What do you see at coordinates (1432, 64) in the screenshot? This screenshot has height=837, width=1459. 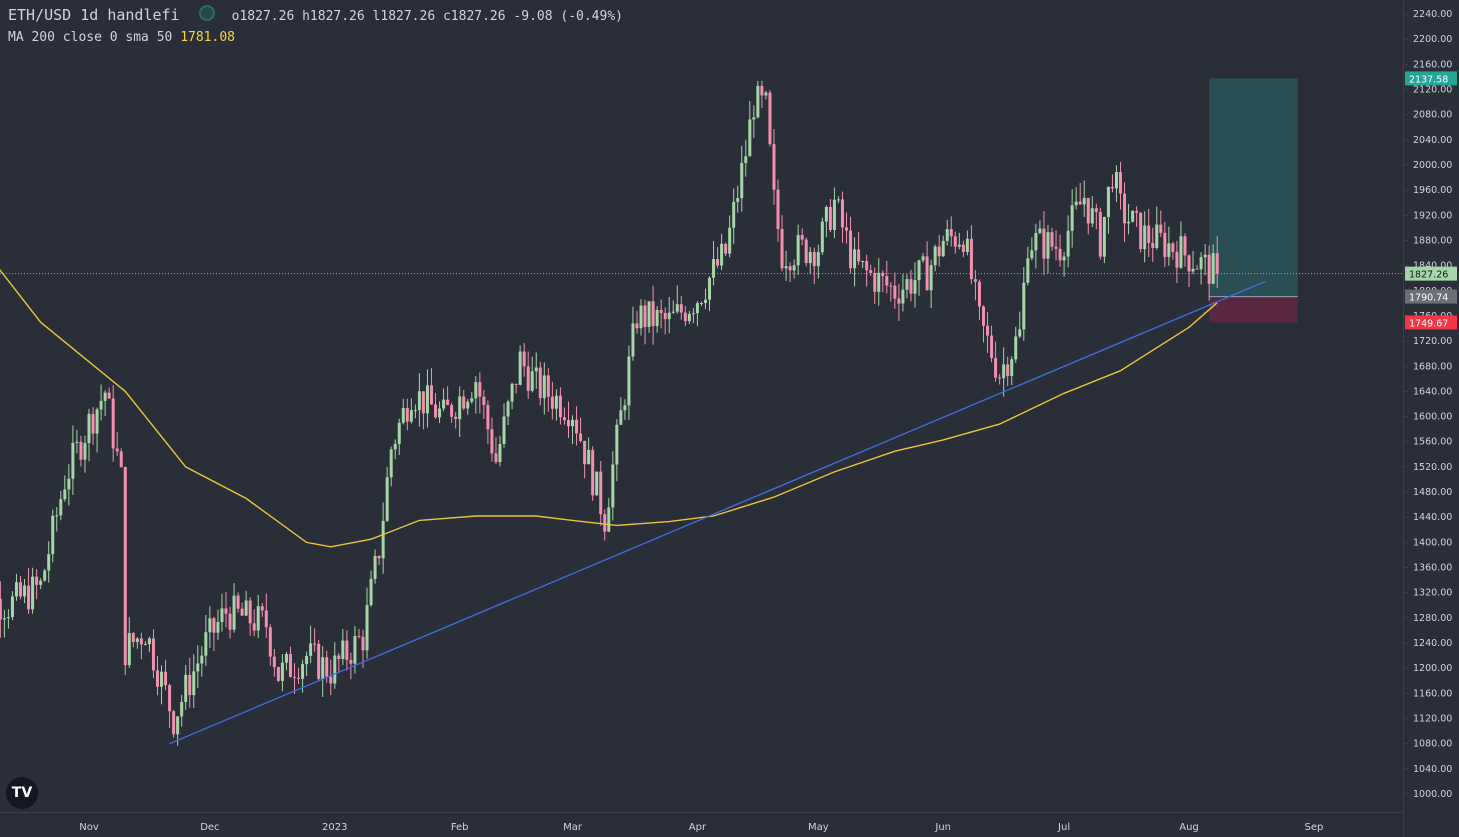 I see `price-axis-label: 2160.00` at bounding box center [1432, 64].